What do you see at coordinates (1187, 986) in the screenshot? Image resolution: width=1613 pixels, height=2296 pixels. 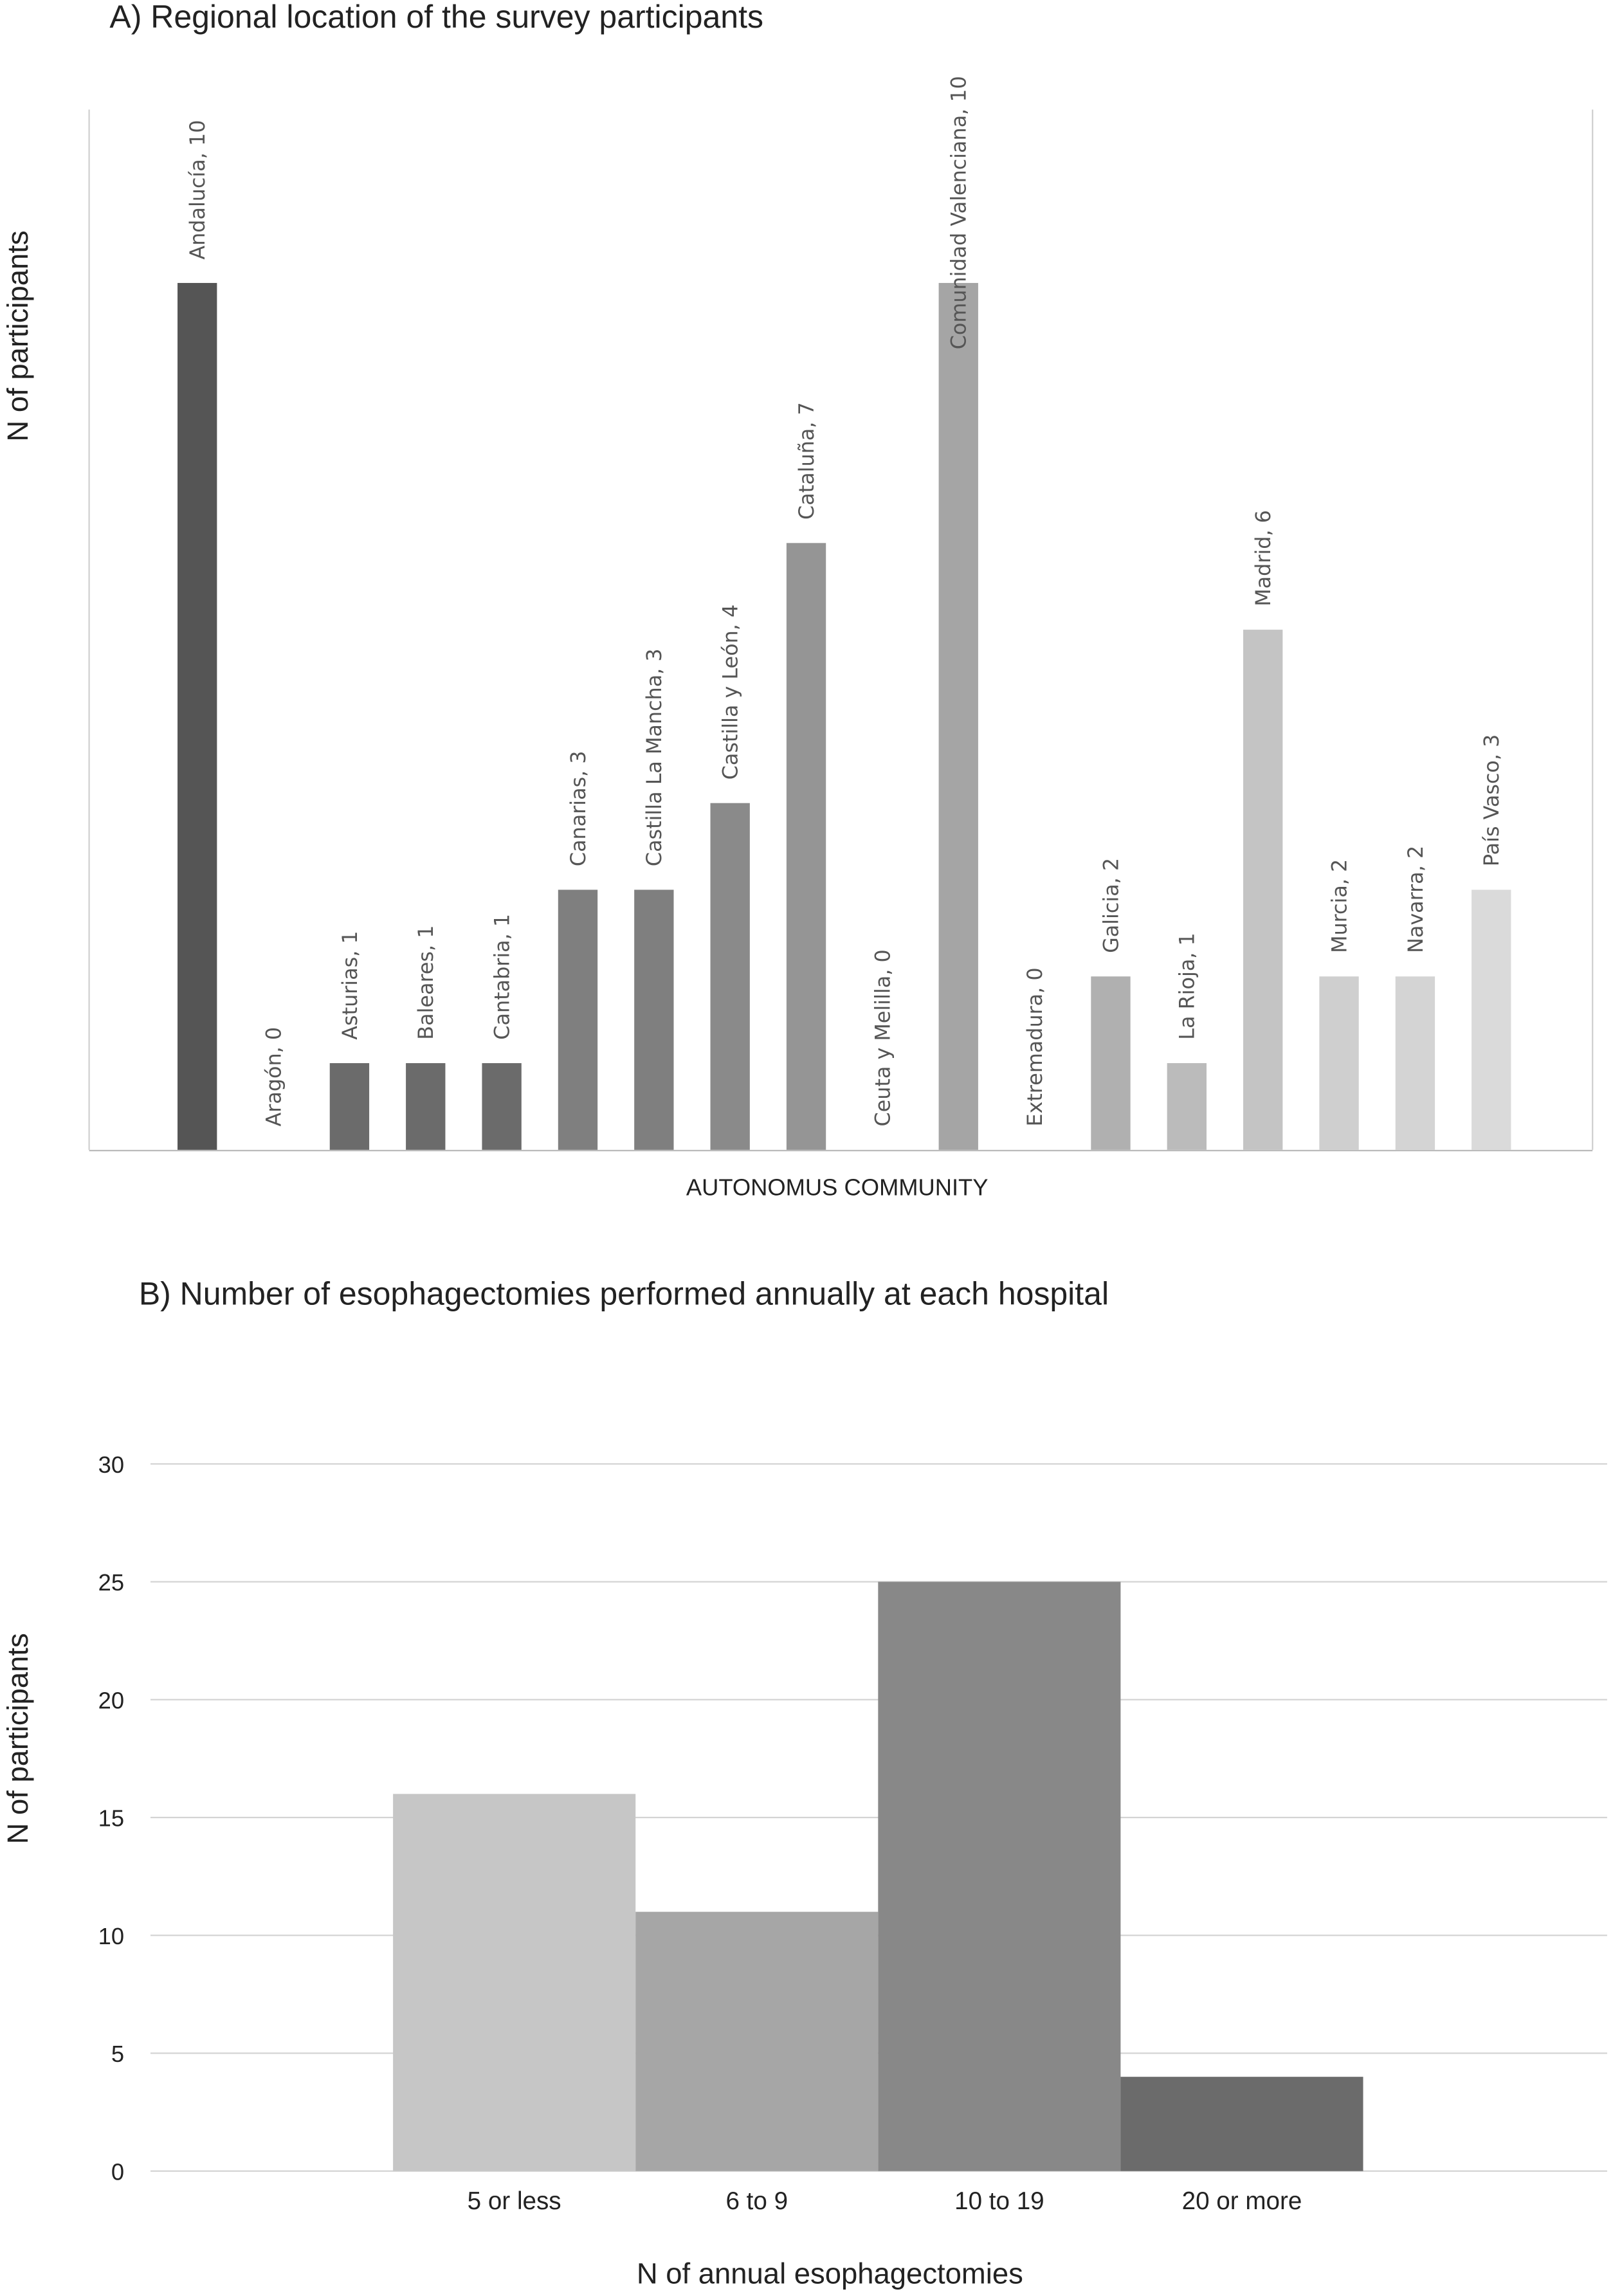 I see `data-label: La Rioja, 1` at bounding box center [1187, 986].